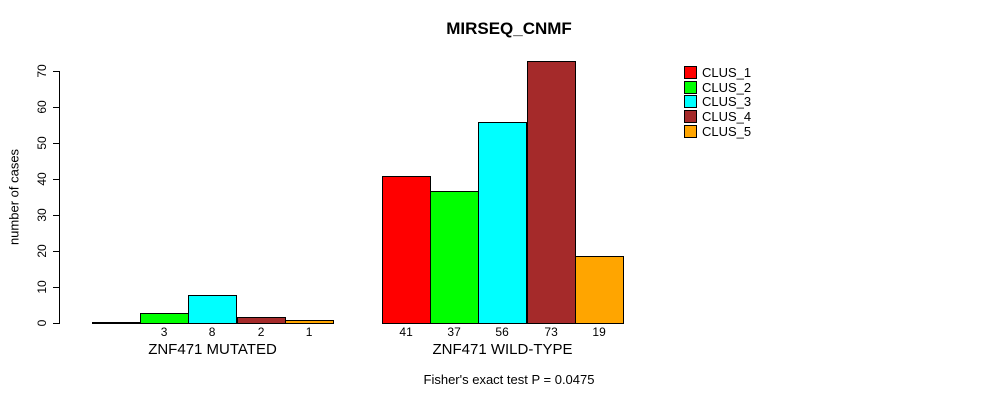 The width and height of the screenshot is (990, 400). I want to click on bar-clus_1-group2, so click(406, 250).